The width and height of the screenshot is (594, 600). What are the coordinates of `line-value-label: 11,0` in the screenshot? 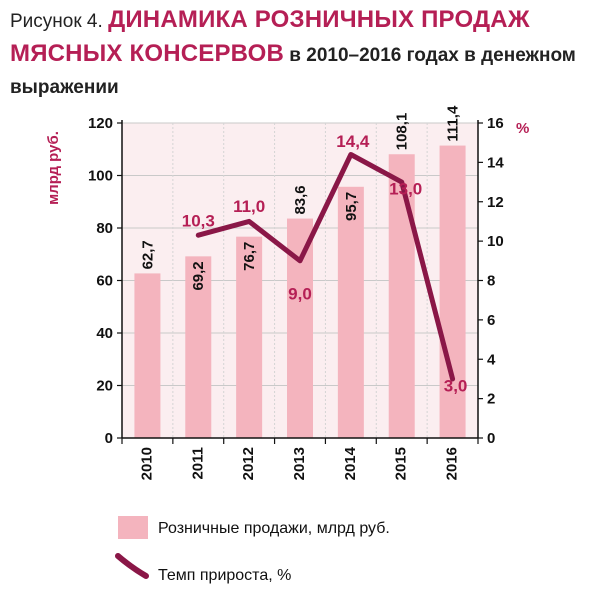 It's located at (249, 206).